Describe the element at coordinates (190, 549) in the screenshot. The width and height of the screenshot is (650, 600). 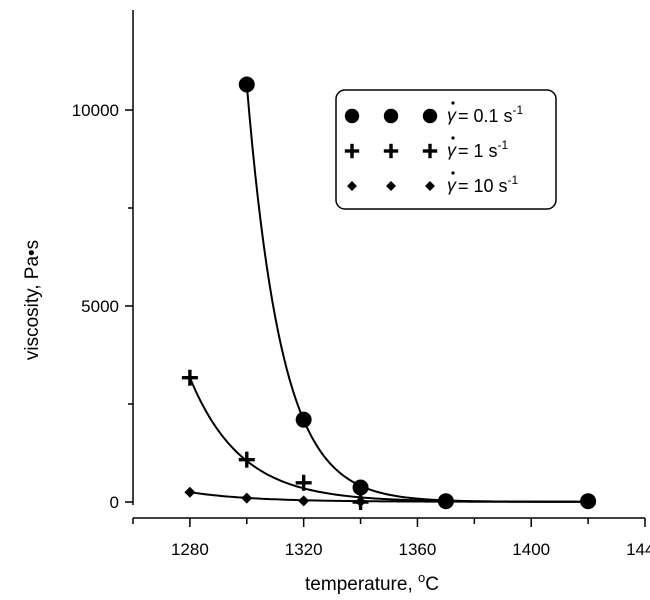
I see `x-tick-label: 1280` at that location.